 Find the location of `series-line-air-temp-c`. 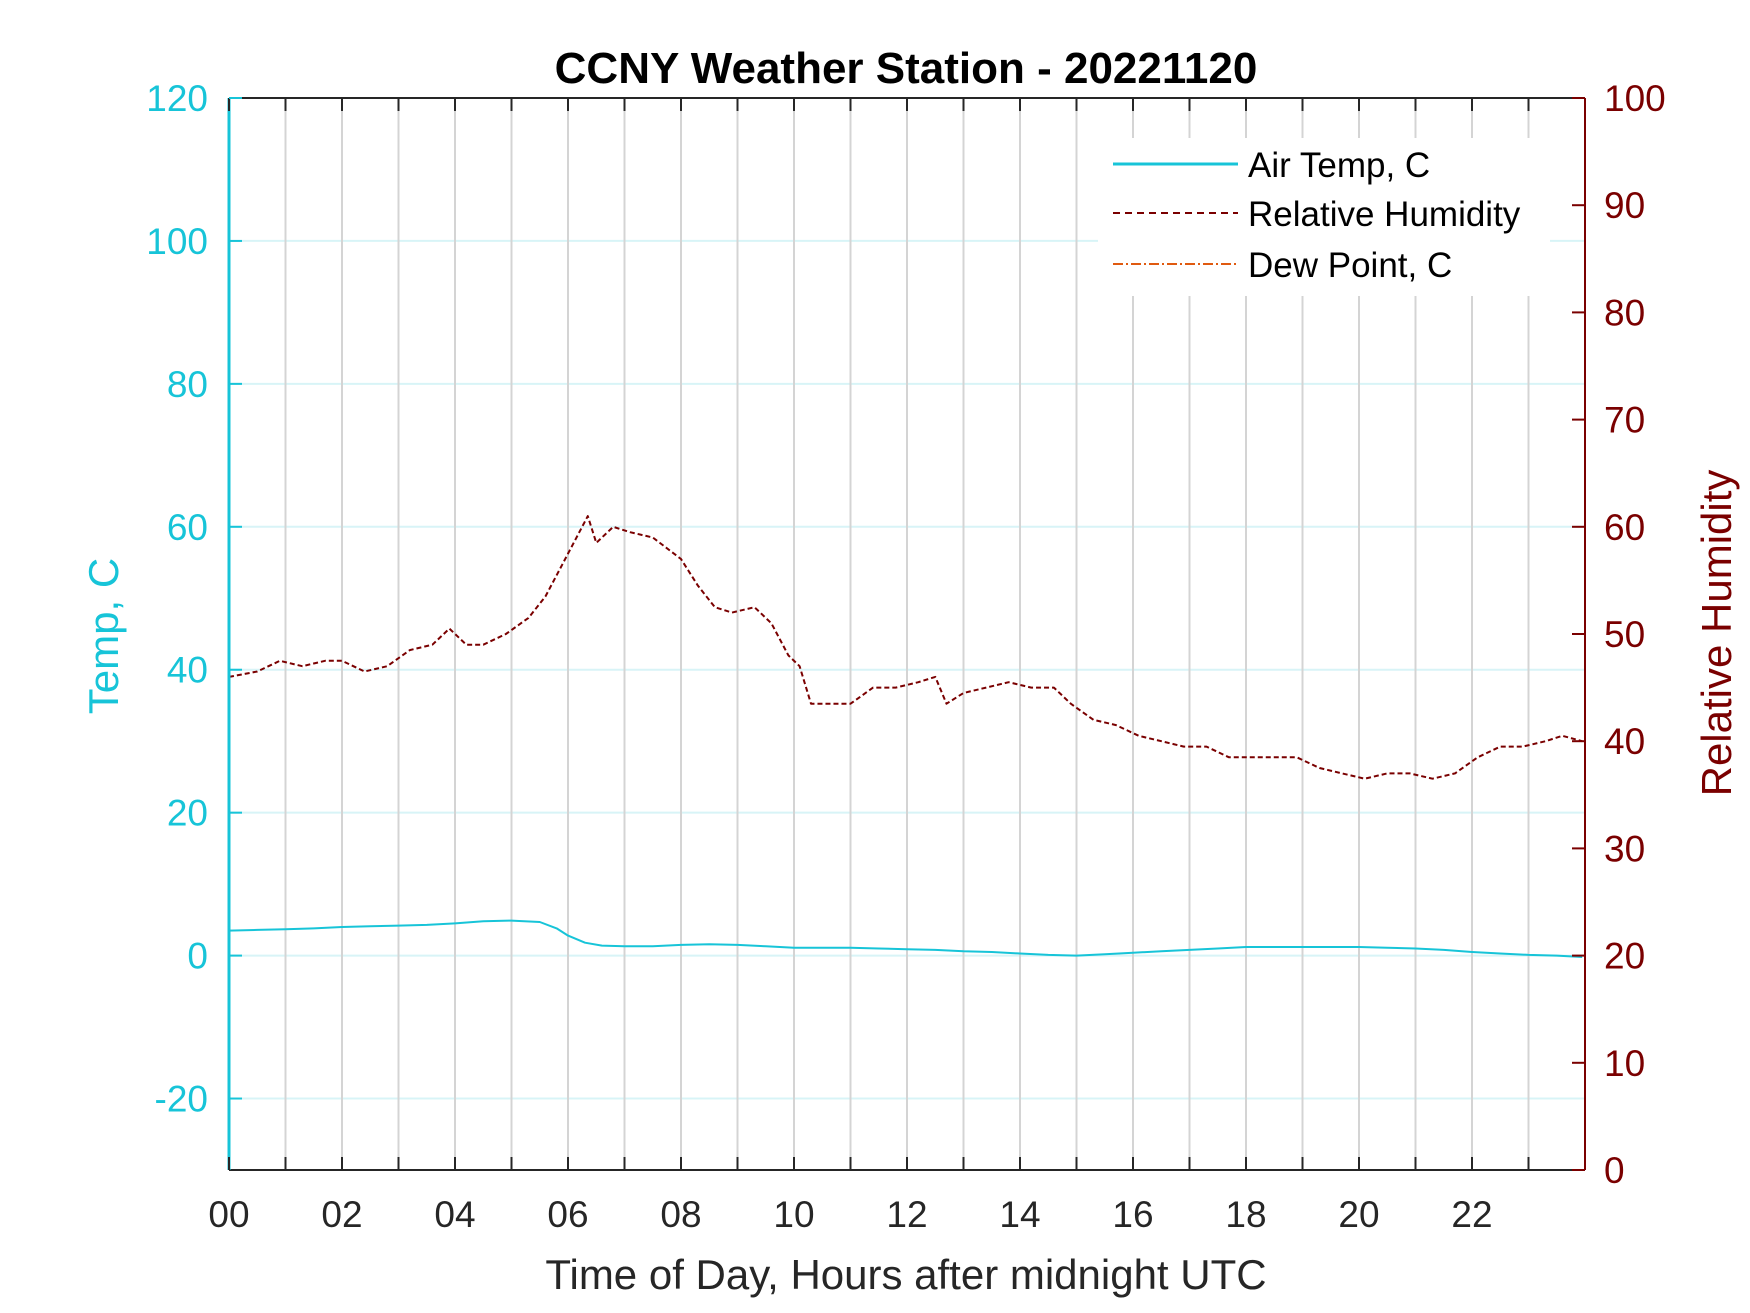

series-line-air-temp-c is located at coordinates (905, 938).